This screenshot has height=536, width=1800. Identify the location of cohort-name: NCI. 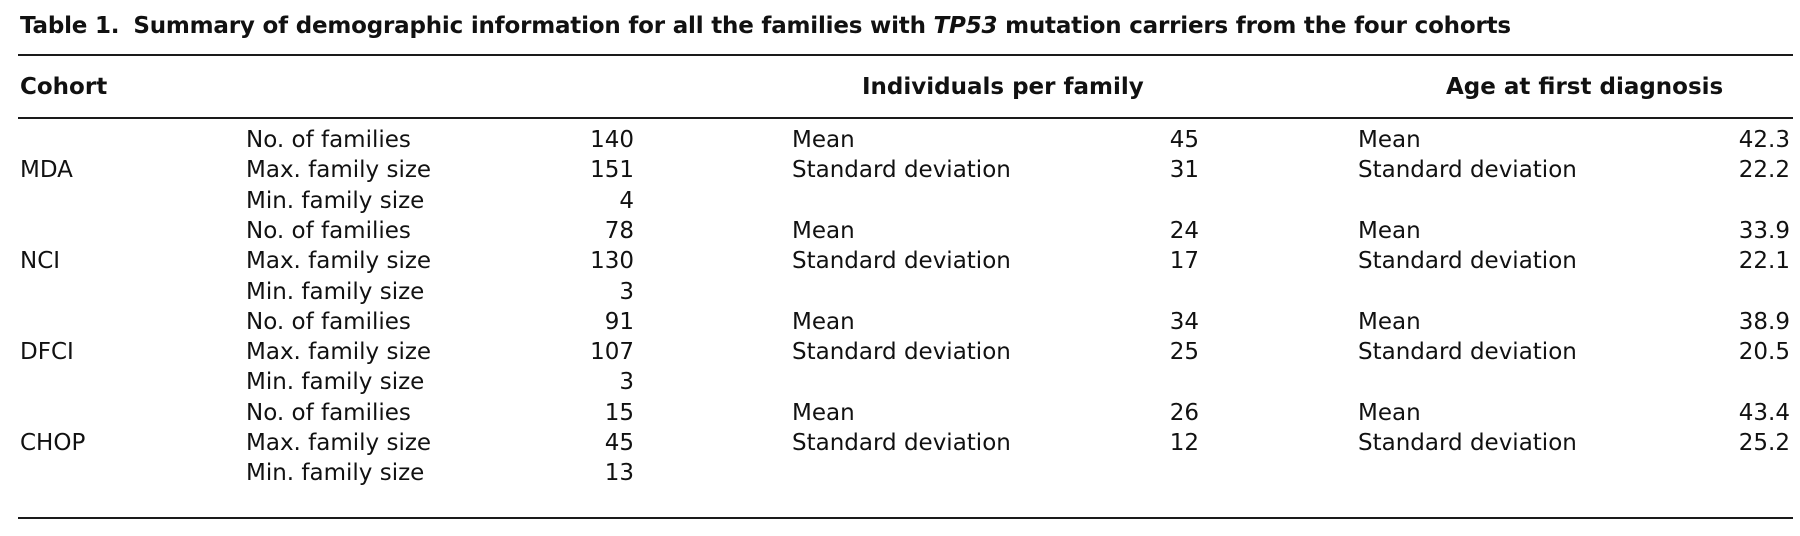
(40, 261).